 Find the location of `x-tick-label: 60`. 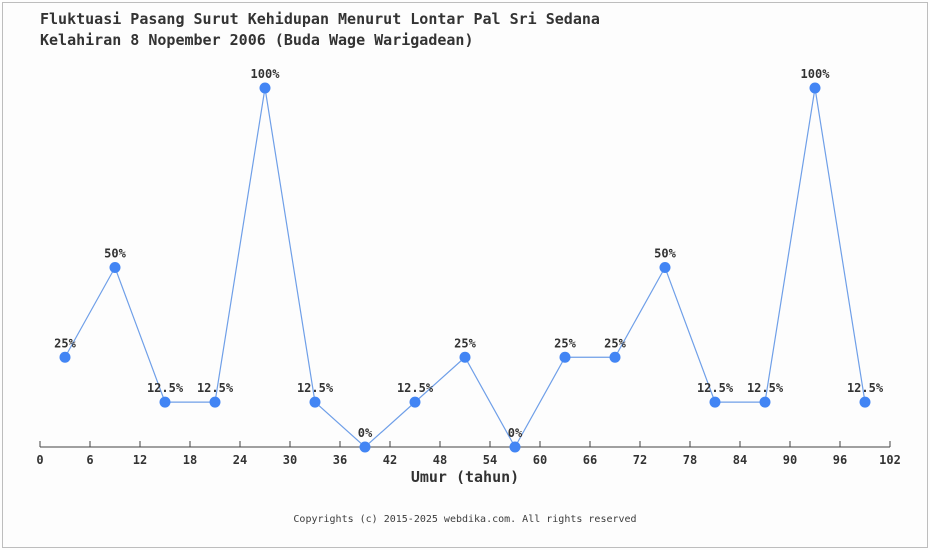

x-tick-label: 60 is located at coordinates (540, 460).